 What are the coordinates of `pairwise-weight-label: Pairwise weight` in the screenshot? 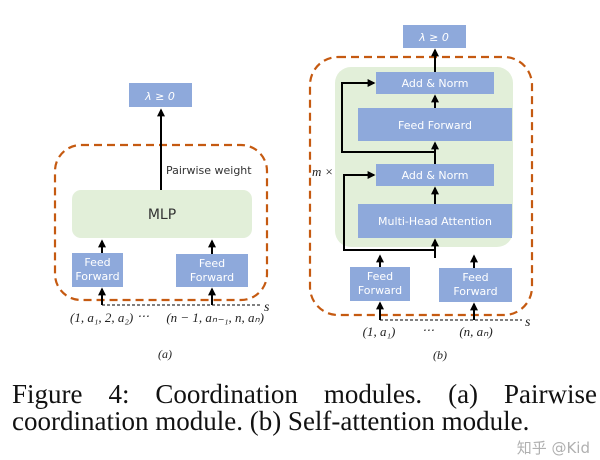 It's located at (209, 170).